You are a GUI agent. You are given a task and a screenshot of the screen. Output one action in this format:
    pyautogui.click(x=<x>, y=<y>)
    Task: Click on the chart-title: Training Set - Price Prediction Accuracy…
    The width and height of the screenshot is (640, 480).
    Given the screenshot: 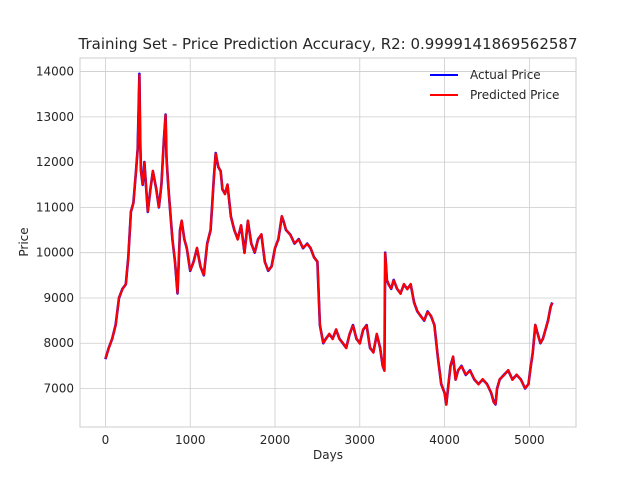 What is the action you would take?
    pyautogui.click(x=328, y=44)
    